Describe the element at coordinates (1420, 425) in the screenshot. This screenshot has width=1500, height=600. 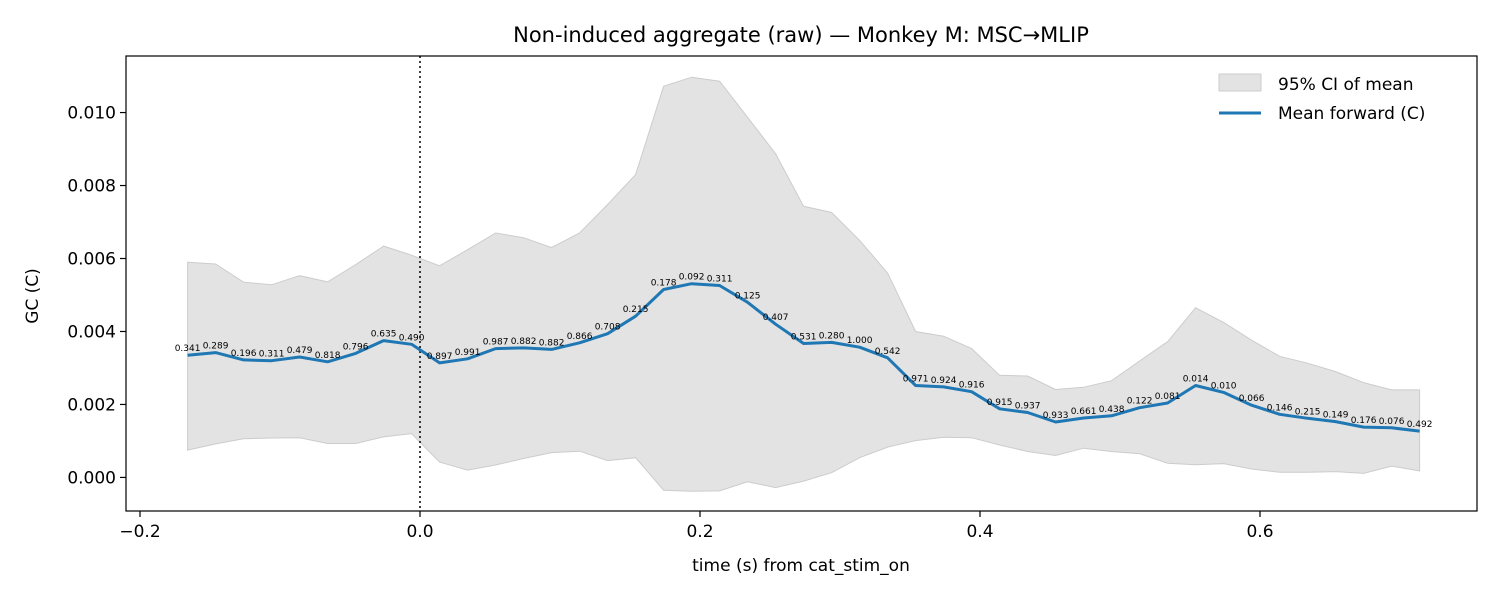
I see `point-label: 0.492` at that location.